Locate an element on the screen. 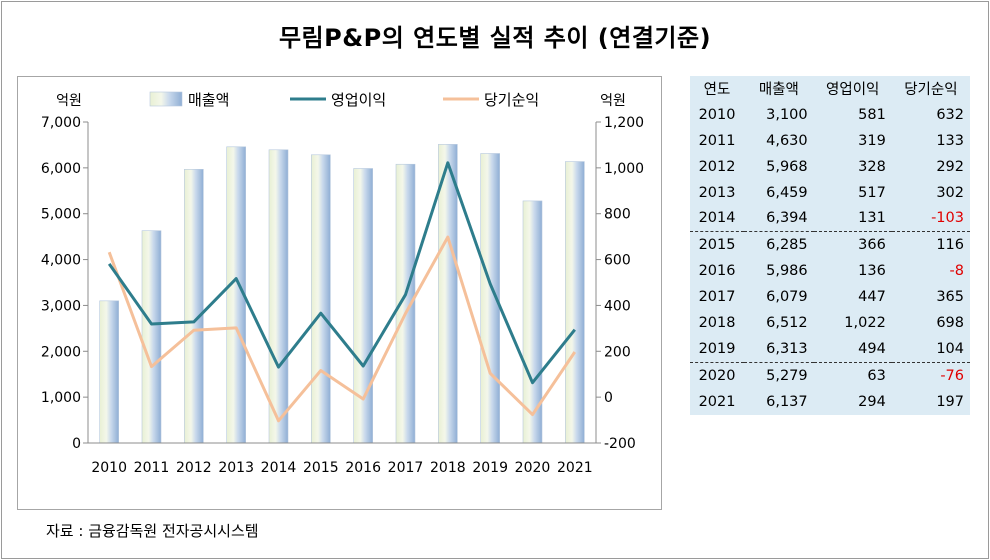 The image size is (990, 560). bar-revenue-2021 is located at coordinates (575, 302).